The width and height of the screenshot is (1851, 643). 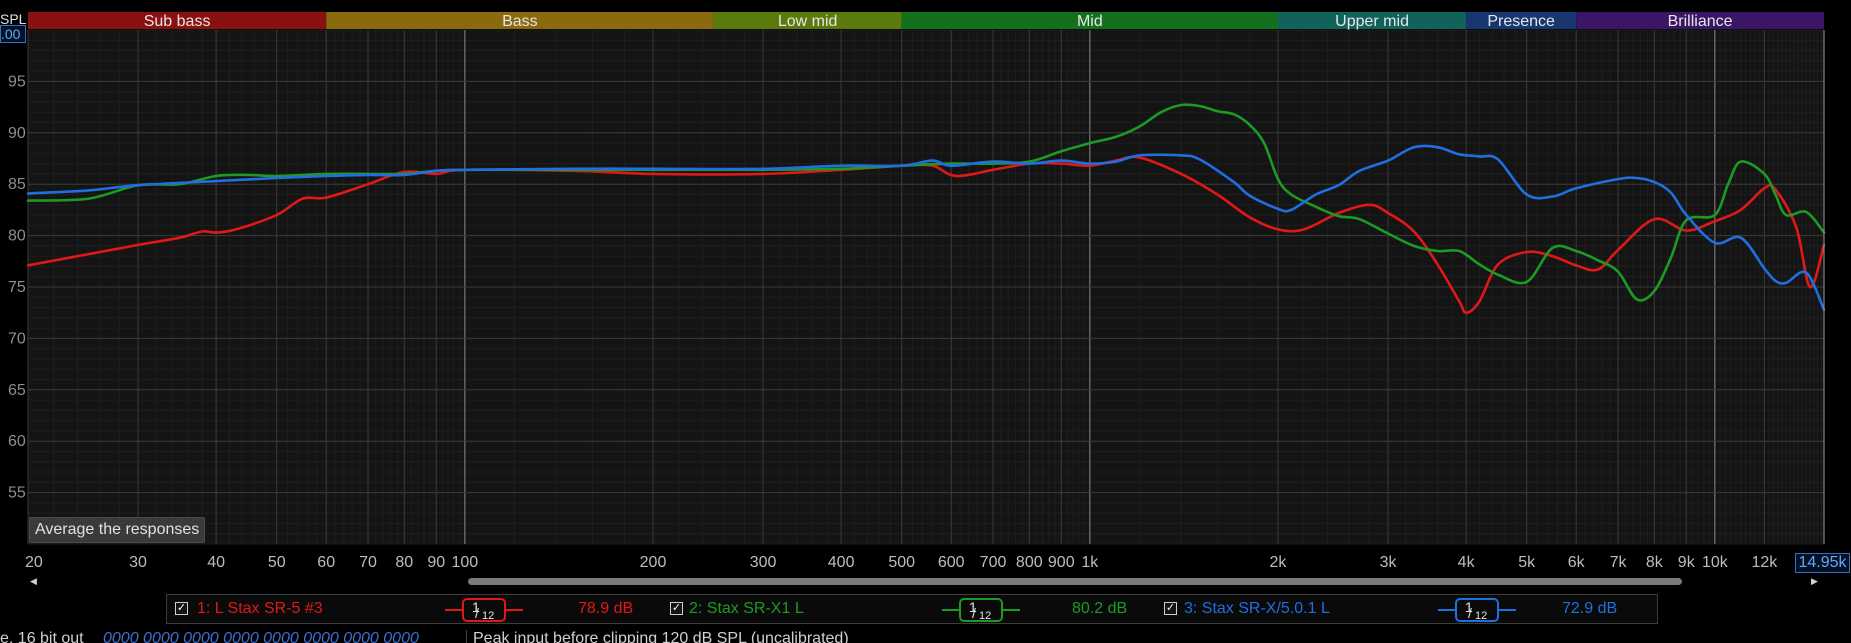 I want to click on y-tick-label: 90, so click(x=17, y=133).